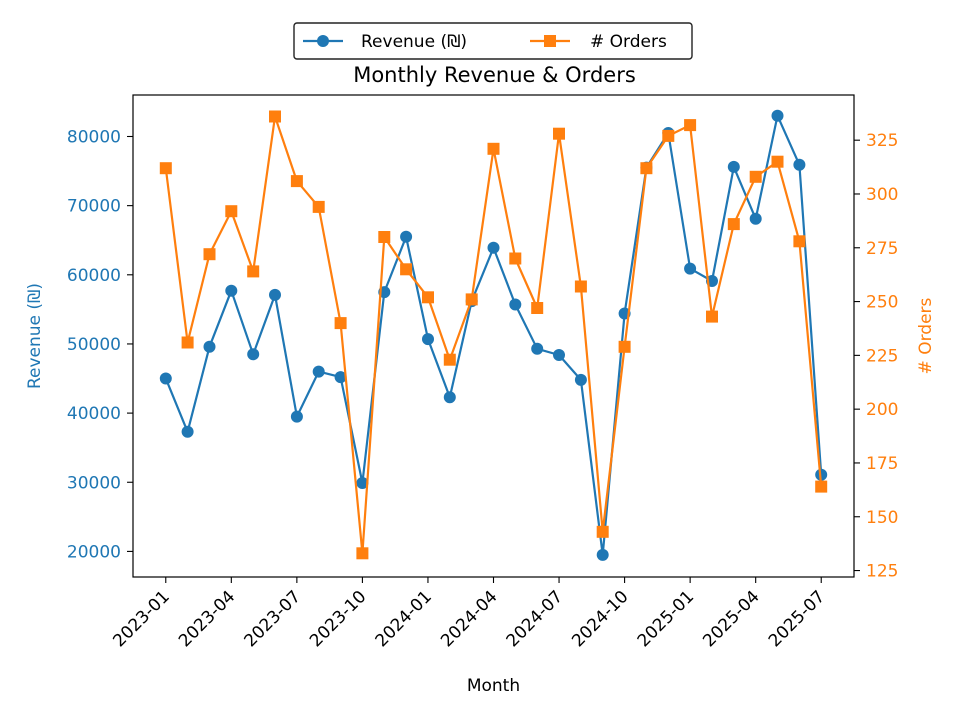  I want to click on legend-revenue-label: Revenue (₪), so click(414, 42).